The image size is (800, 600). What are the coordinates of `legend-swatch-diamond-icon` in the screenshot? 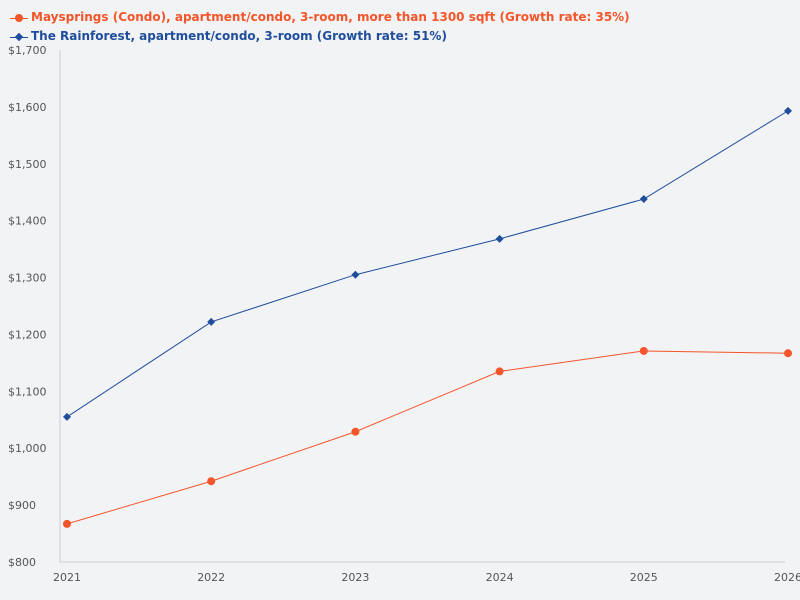 It's located at (19, 37).